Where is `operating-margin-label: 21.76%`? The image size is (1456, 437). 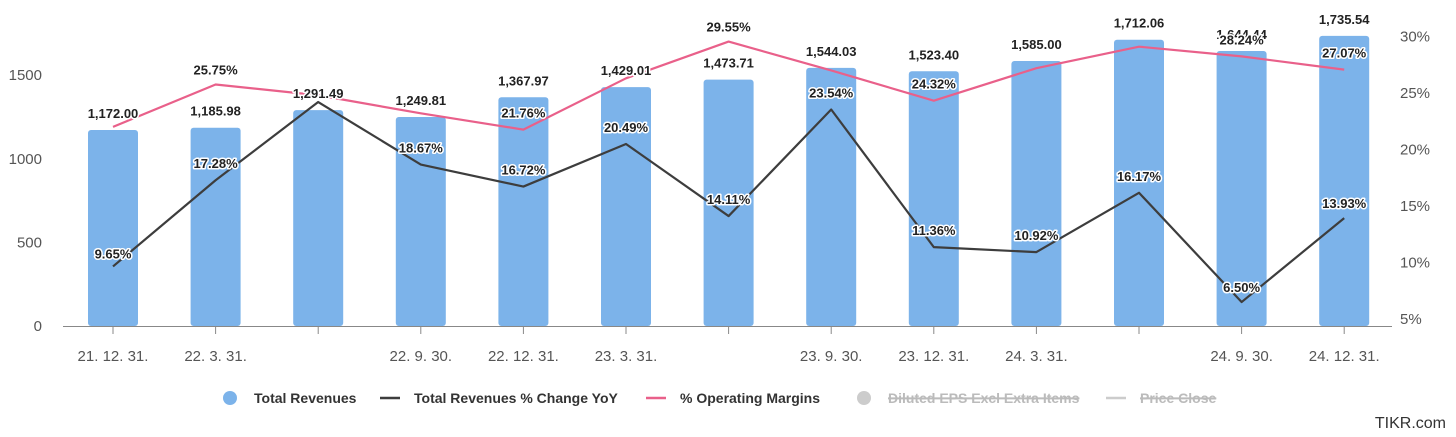 operating-margin-label: 21.76% is located at coordinates (523, 113).